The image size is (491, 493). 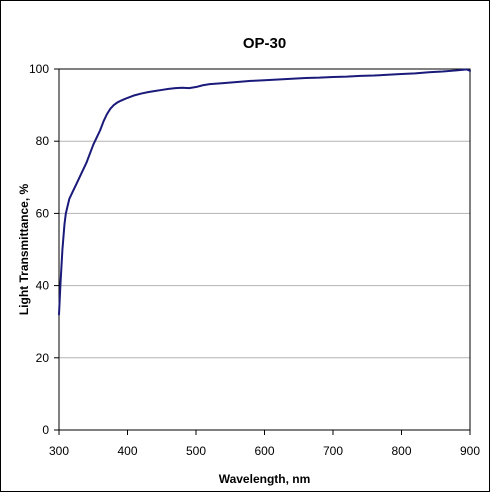 I want to click on x-tick-label-500: 500, so click(x=196, y=451).